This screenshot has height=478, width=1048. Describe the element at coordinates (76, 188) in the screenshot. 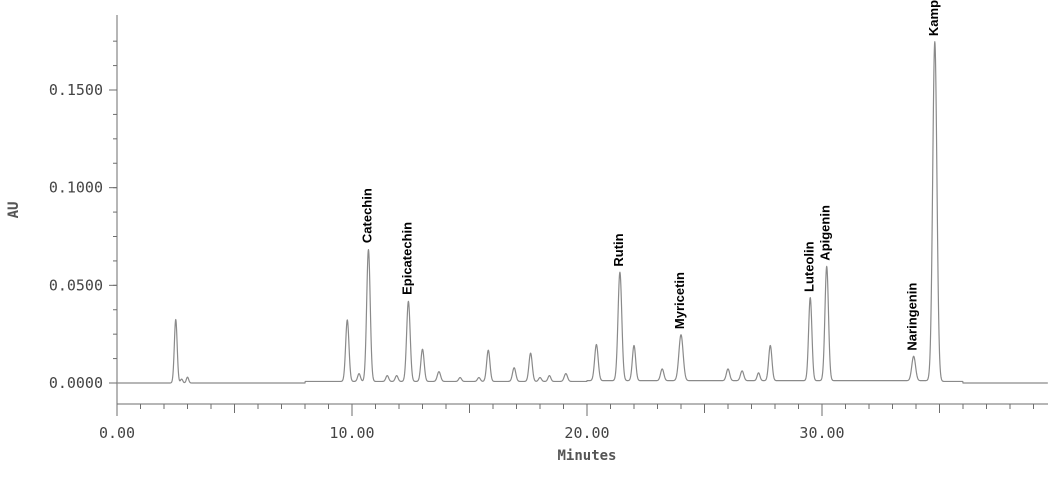

I see `y-tick-label: 0.1000` at that location.